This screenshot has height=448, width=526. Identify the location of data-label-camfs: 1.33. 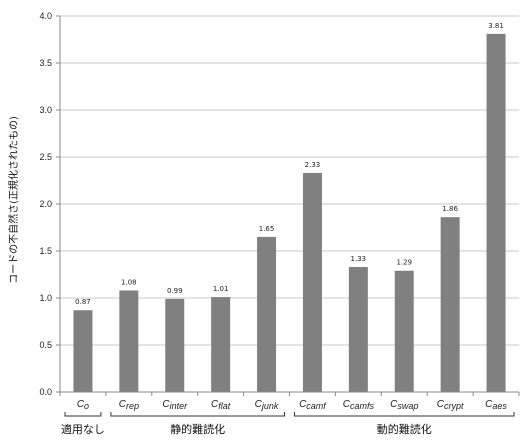
(359, 259).